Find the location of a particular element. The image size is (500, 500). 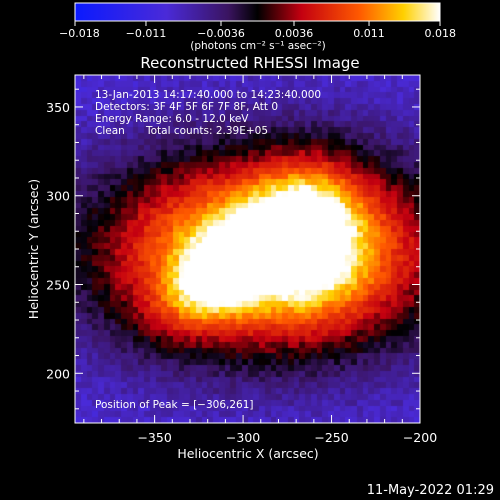

y-tick-label: 200 is located at coordinates (58, 373).